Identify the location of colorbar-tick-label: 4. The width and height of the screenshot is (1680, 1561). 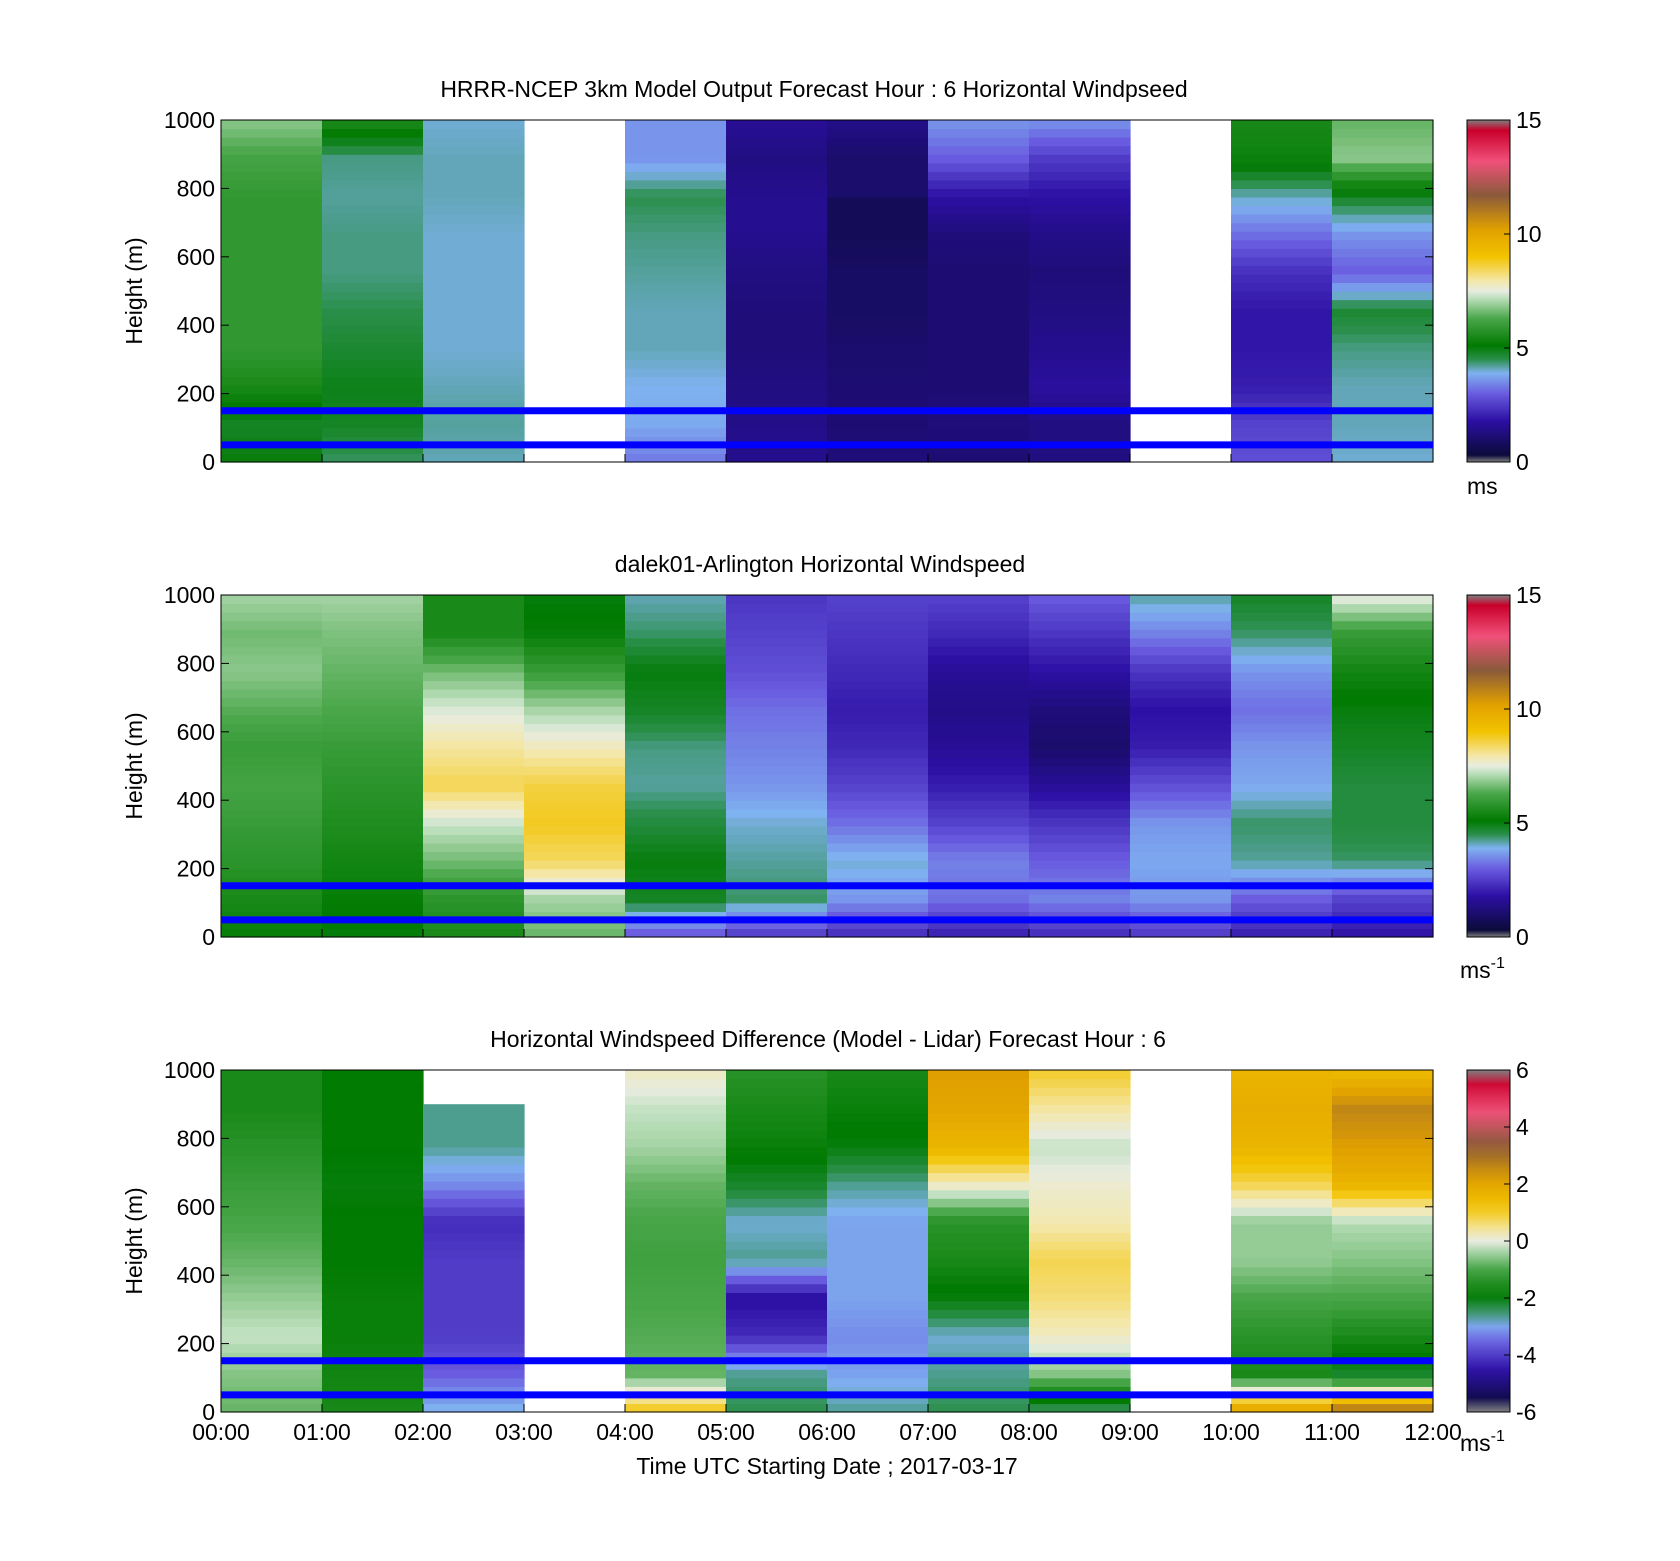
(1522, 1127).